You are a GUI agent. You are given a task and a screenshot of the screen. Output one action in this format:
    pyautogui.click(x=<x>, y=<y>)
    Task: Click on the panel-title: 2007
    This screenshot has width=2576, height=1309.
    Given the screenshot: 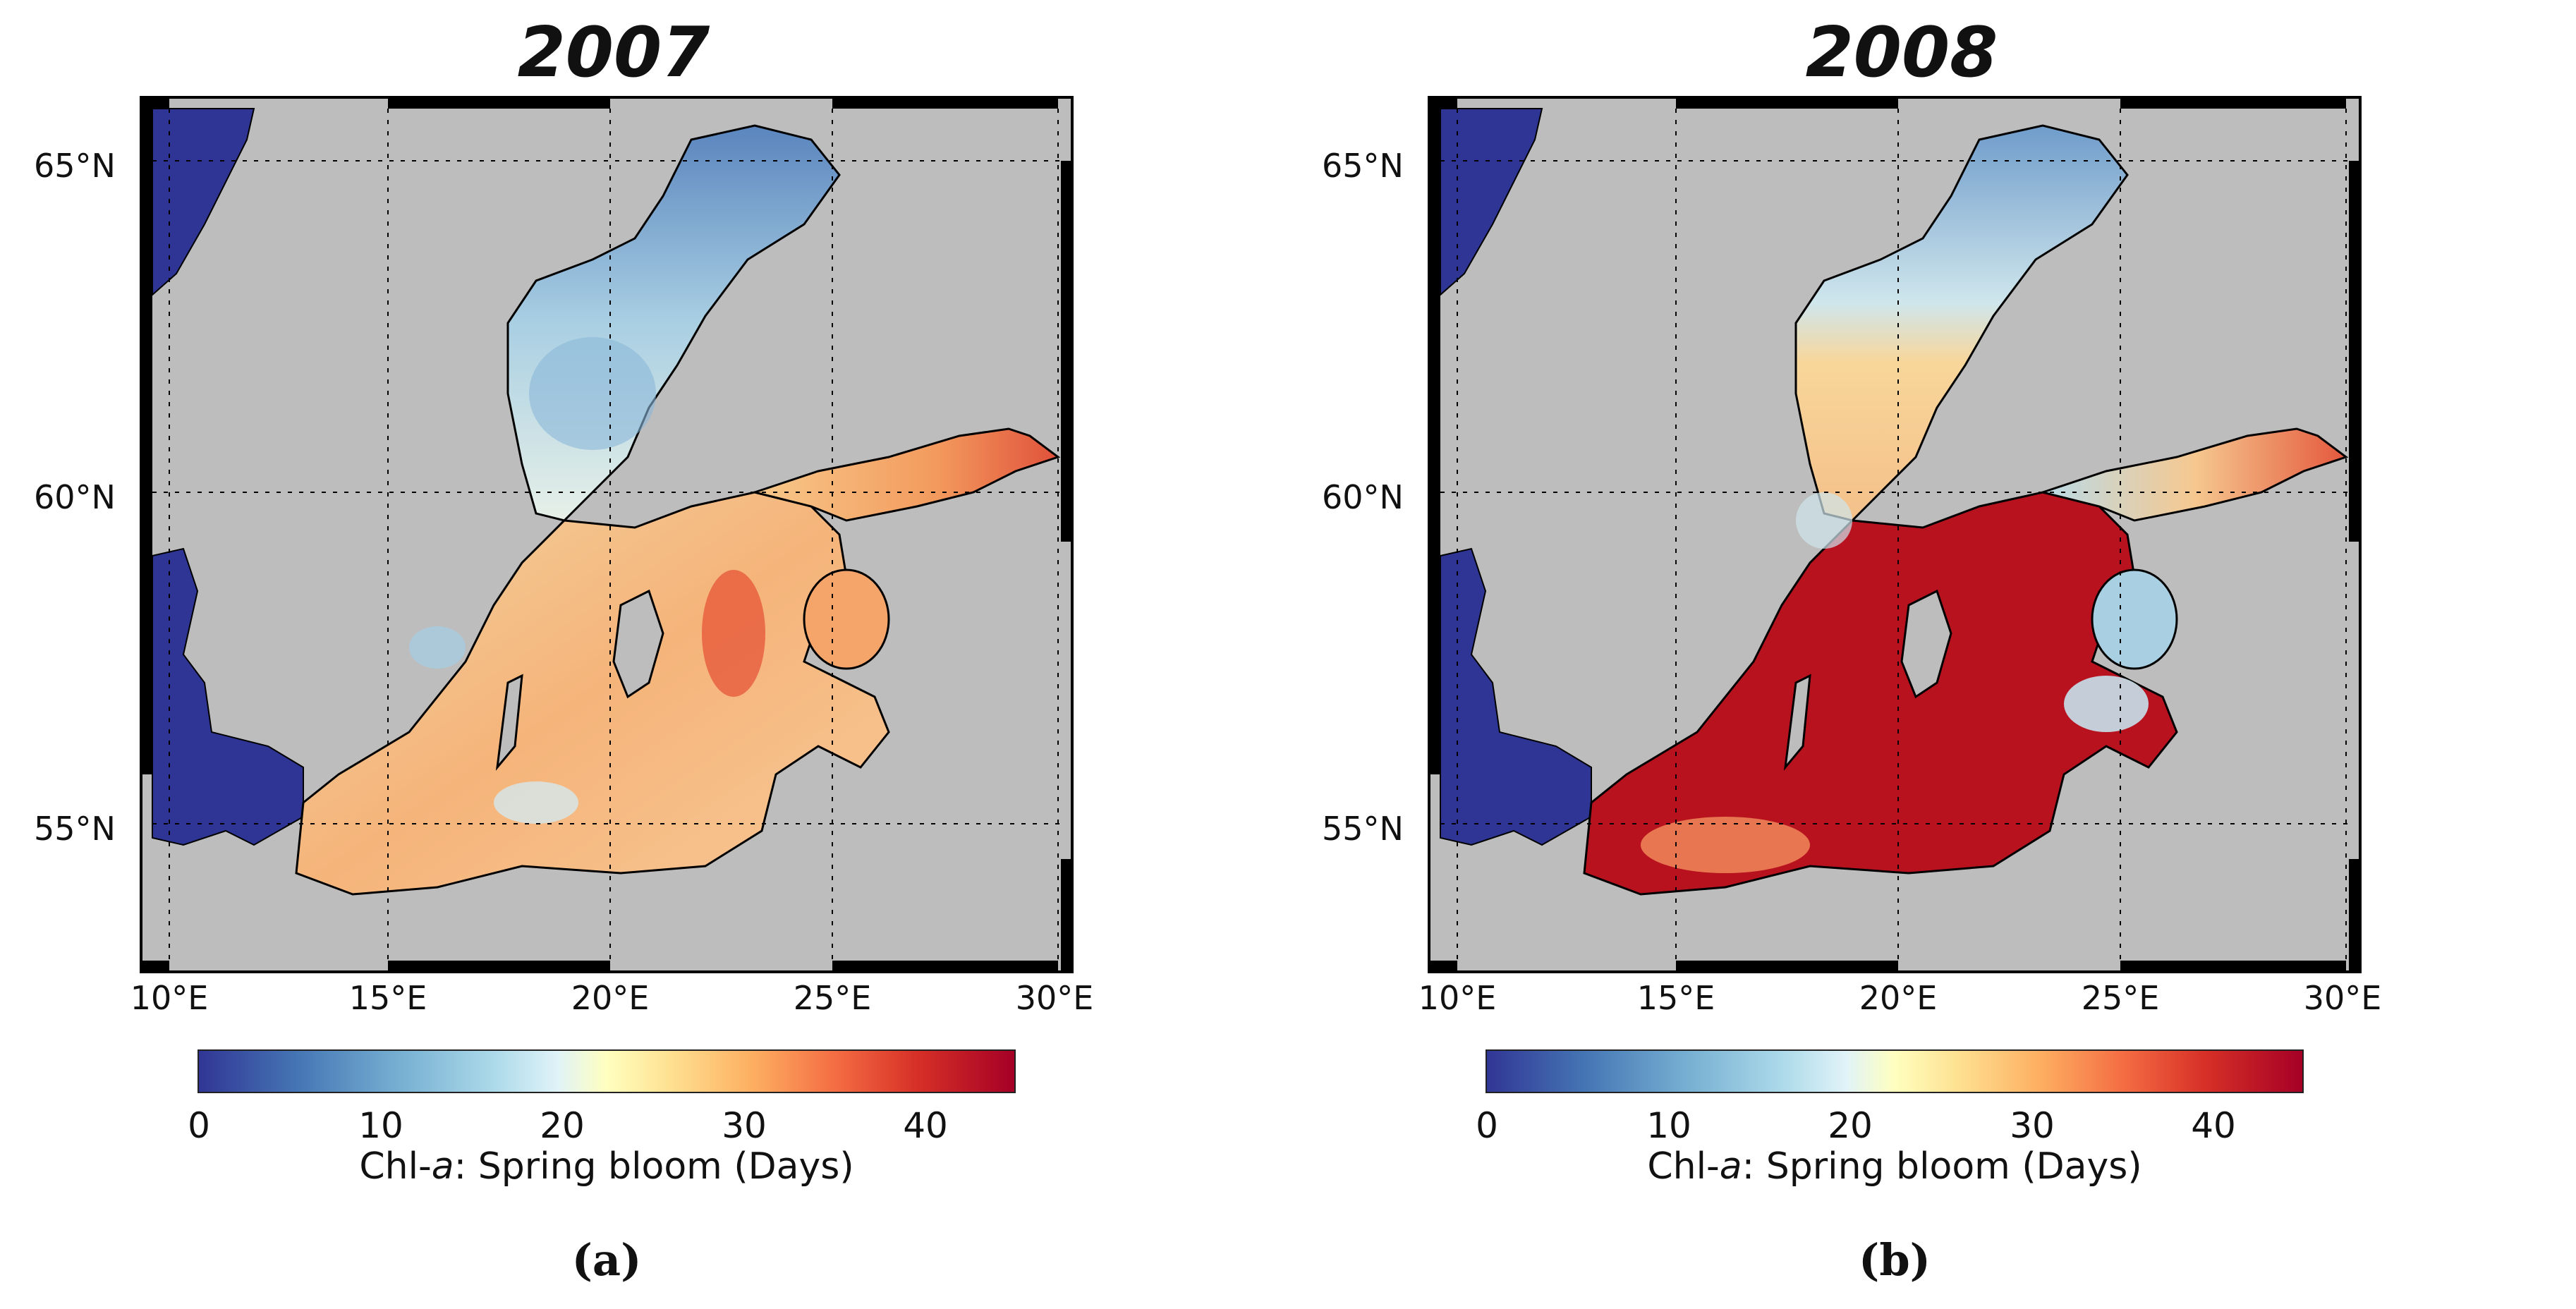 What is the action you would take?
    pyautogui.click(x=613, y=53)
    